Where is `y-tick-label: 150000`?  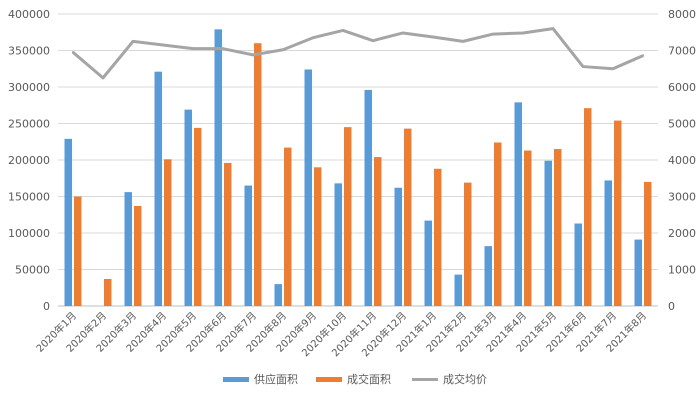 y-tick-label: 150000 is located at coordinates (29, 197).